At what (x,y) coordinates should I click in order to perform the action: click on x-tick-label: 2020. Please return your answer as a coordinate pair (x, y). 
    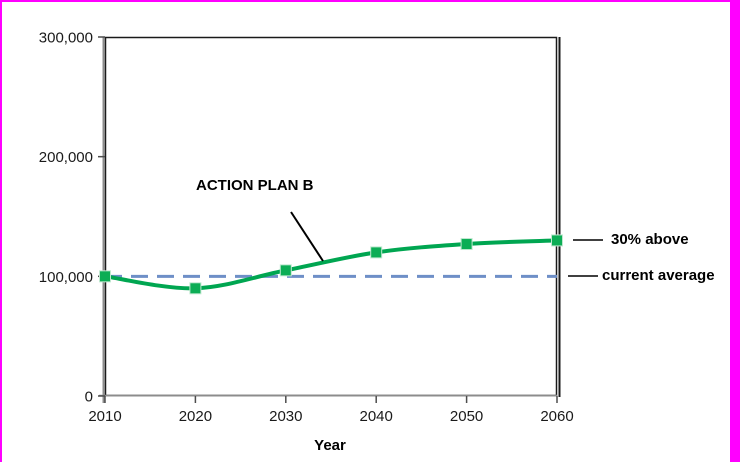
    Looking at the image, I should click on (195, 416).